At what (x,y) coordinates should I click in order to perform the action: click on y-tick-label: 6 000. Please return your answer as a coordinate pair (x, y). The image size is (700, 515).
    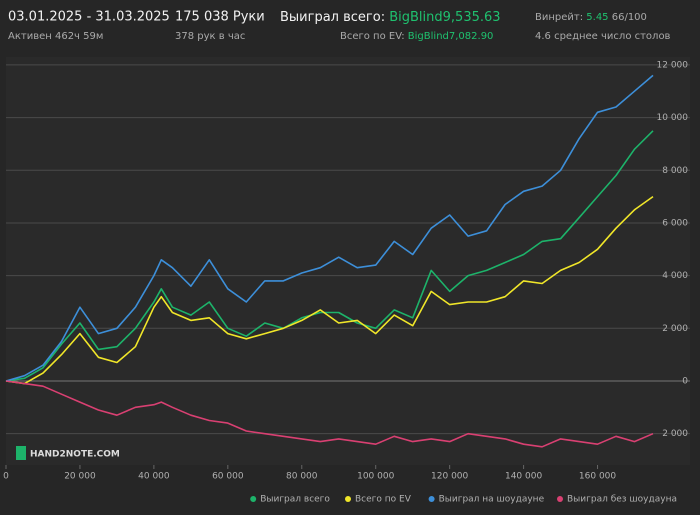
    Looking at the image, I should click on (675, 223).